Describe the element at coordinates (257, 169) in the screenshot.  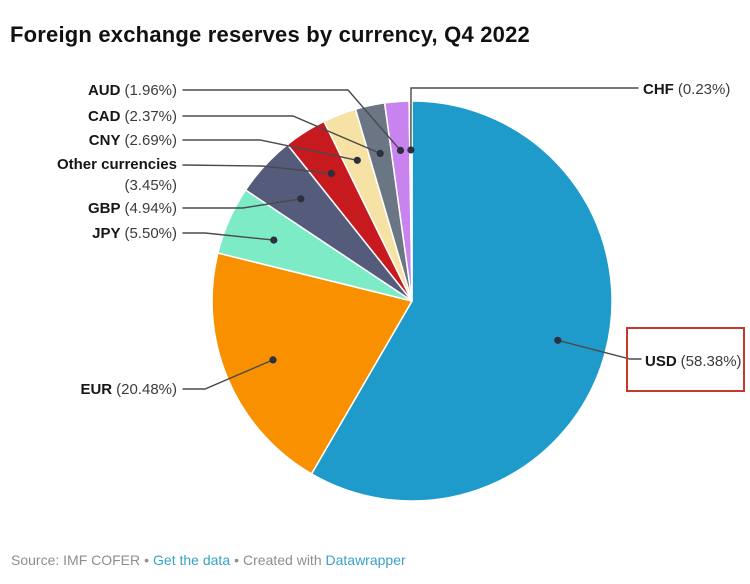
I see `leader-line-other-currencies` at that location.